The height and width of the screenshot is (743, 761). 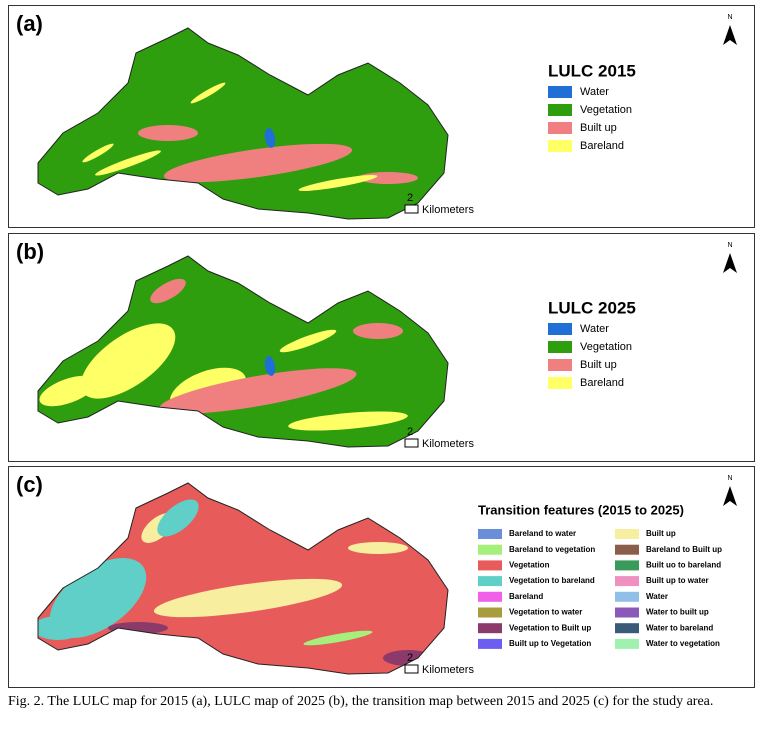 I want to click on legend-label: Water to built up, so click(x=677, y=612).